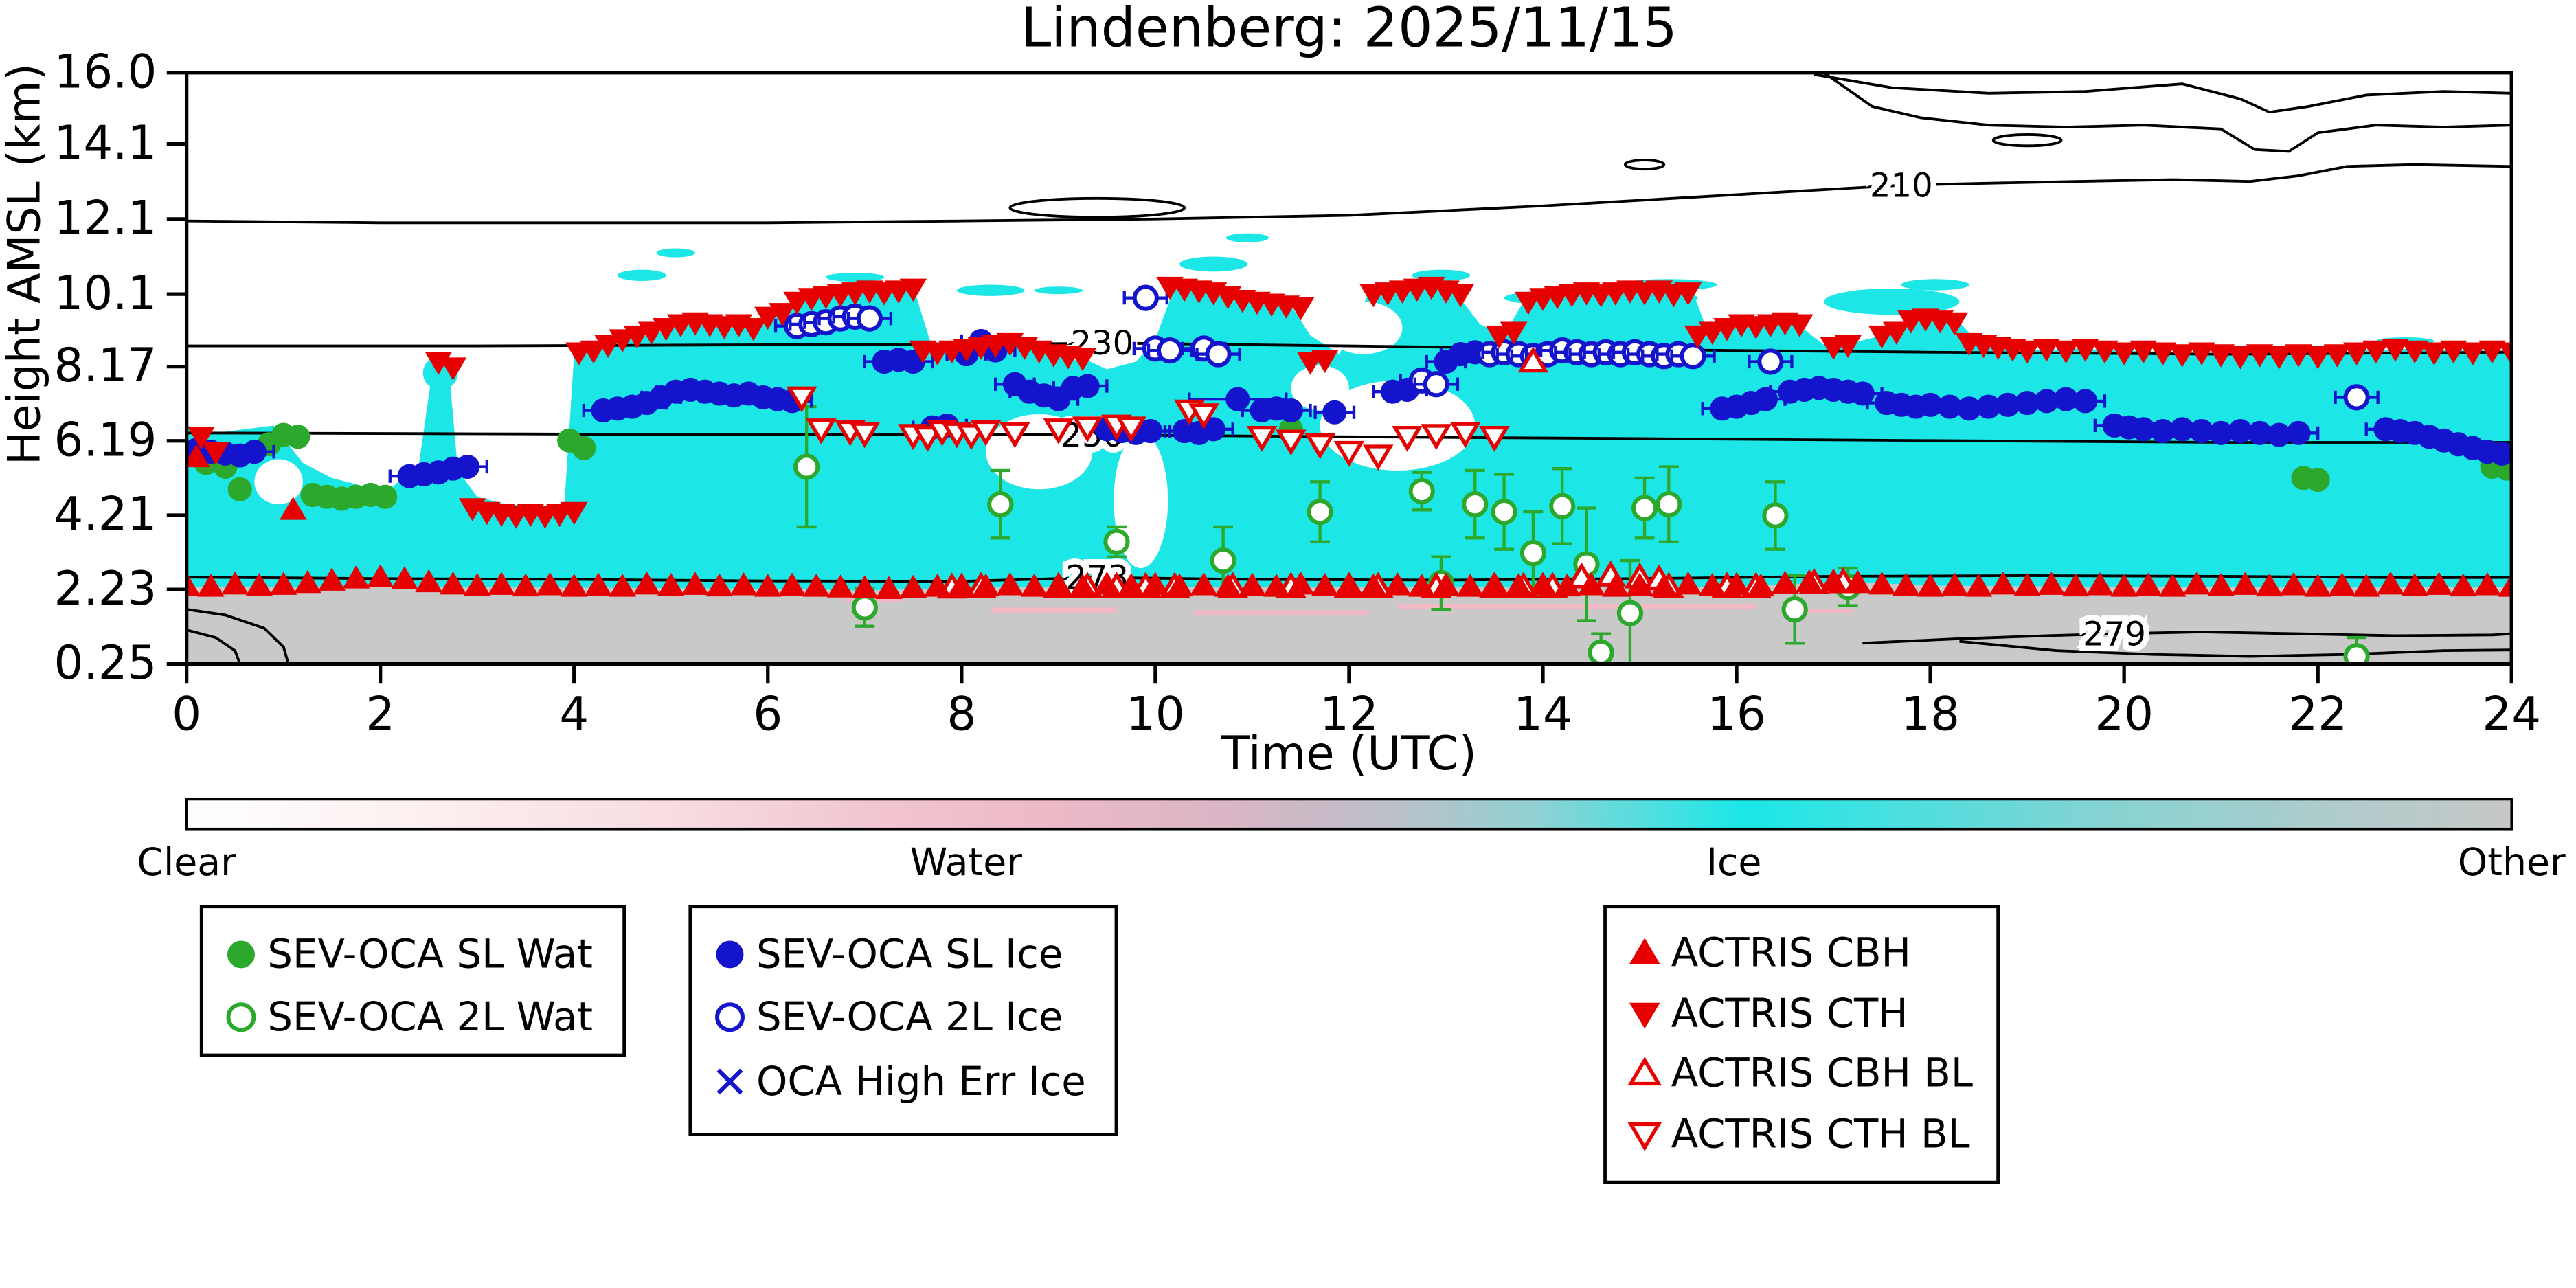  Describe the element at coordinates (1542, 714) in the screenshot. I see `x-tick-label: 14` at that location.